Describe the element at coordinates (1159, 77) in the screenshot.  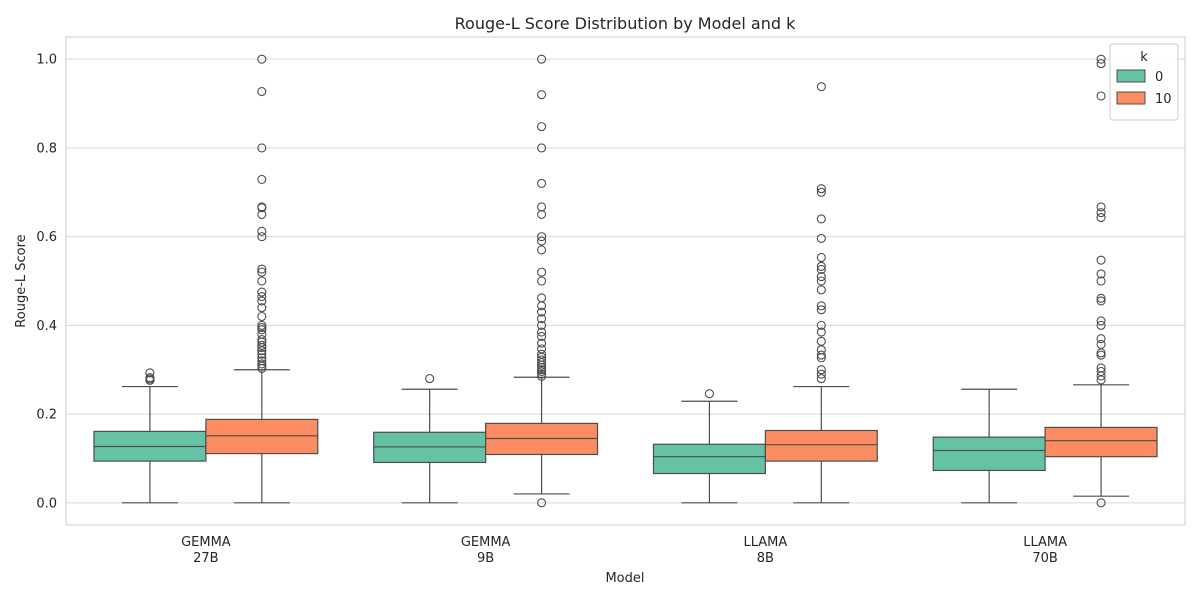
I see `legend-entry-label: 0` at that location.